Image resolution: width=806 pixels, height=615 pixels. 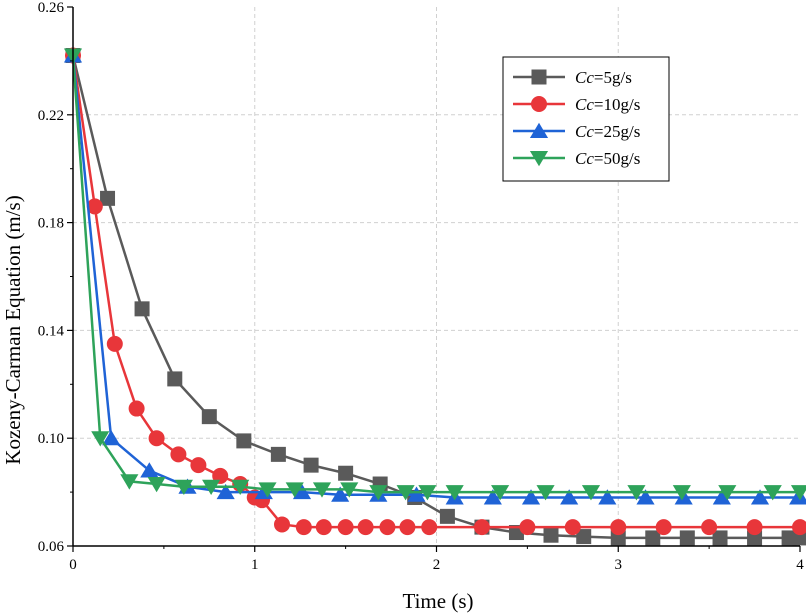 I want to click on legend-label-value: =5g/s, so click(x=613, y=77).